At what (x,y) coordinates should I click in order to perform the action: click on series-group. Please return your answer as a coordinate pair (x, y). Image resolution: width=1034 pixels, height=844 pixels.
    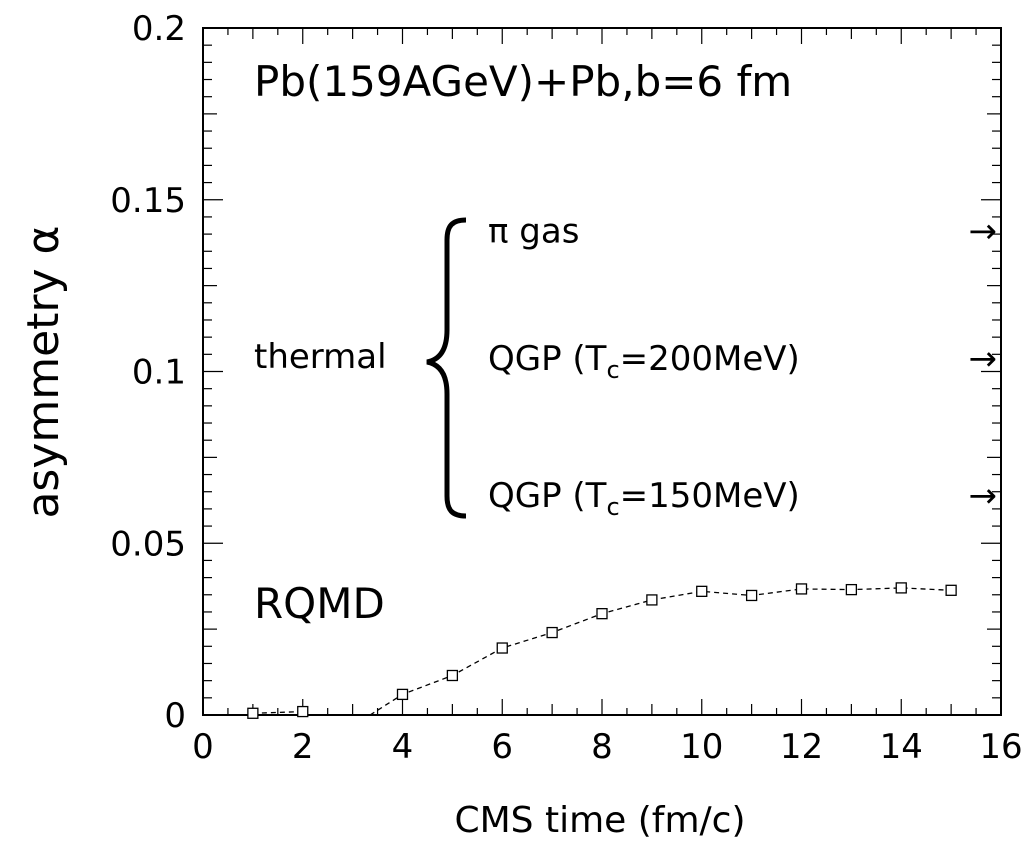
    Looking at the image, I should click on (602, 650).